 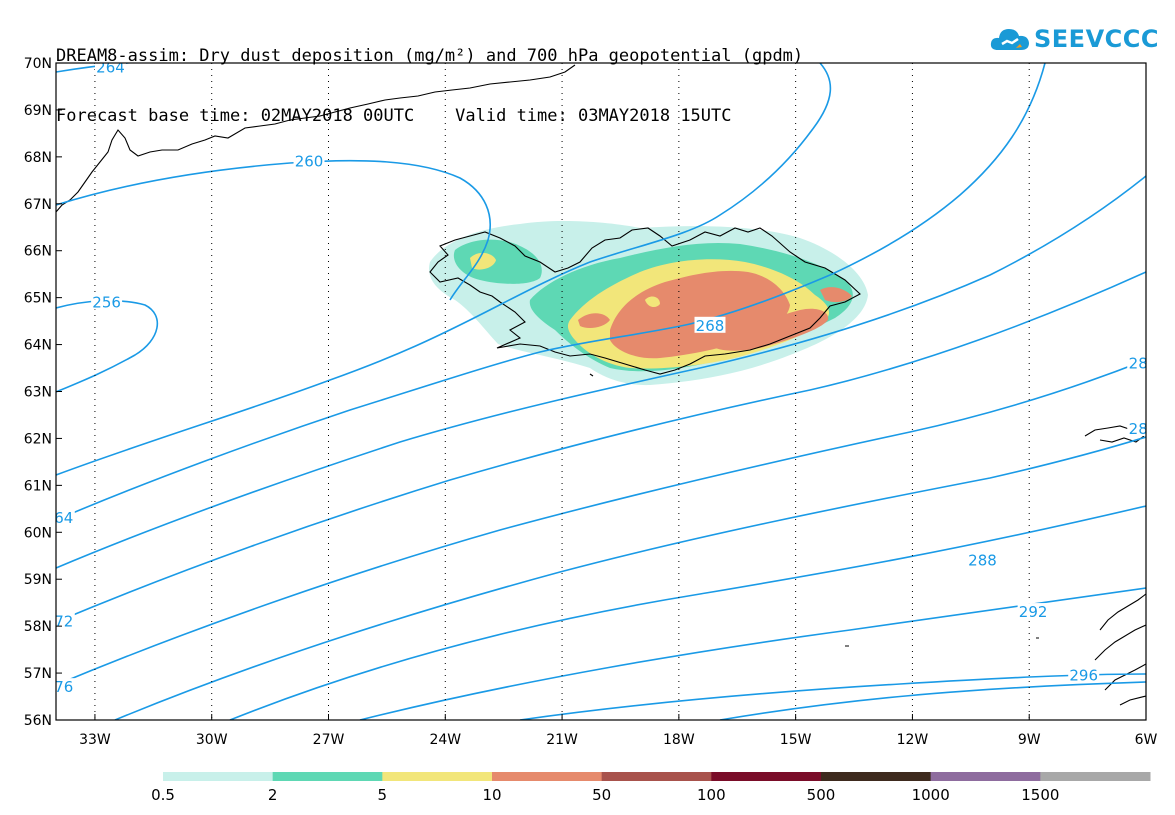 I want to click on contour-label: 76, so click(x=63, y=687).